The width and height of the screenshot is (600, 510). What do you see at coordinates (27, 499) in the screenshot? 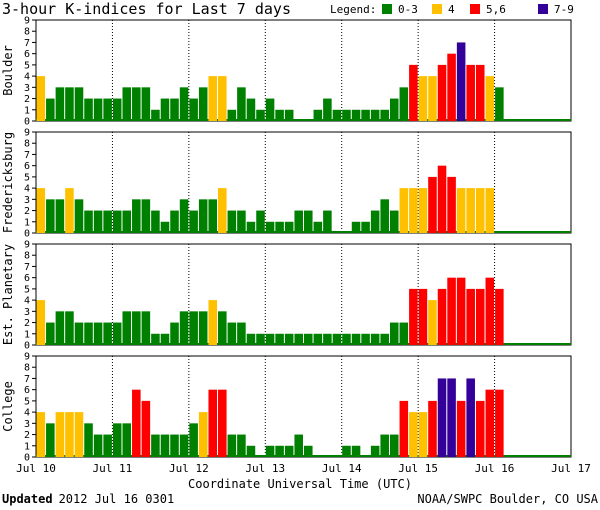
I see `updated-bold: Updated` at bounding box center [27, 499].